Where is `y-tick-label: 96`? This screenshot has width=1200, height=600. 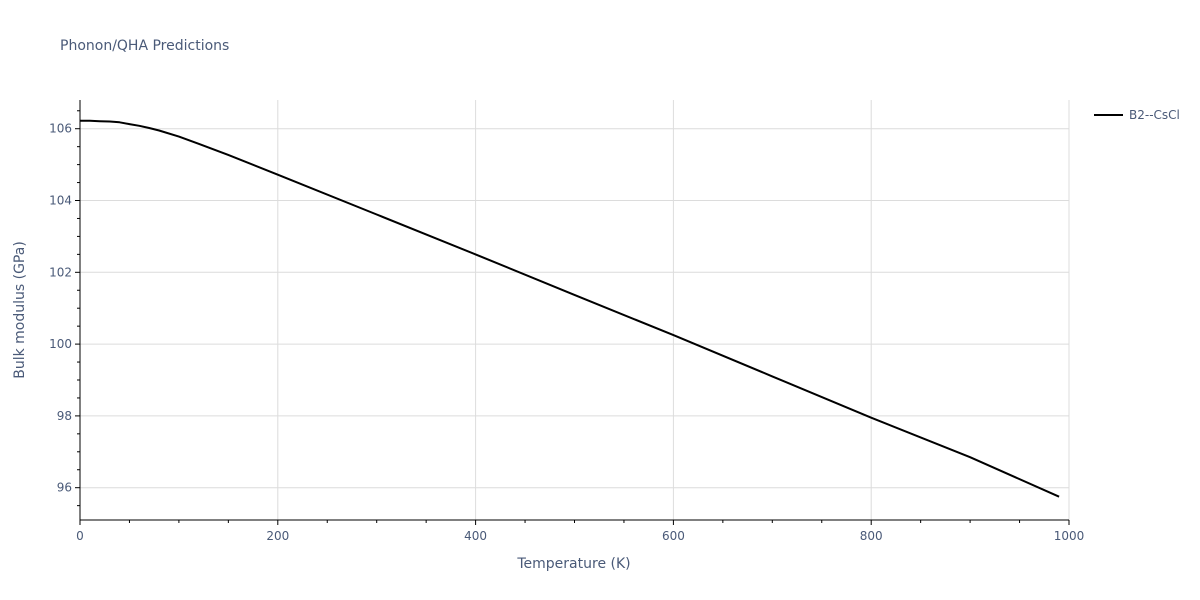
y-tick-label: 96 is located at coordinates (64, 488).